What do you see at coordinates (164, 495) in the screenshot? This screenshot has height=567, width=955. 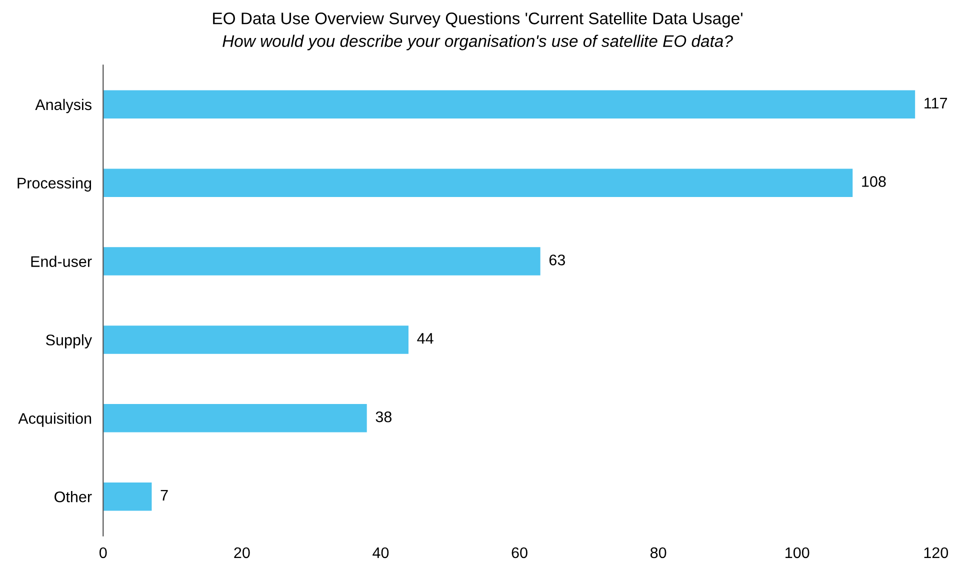 I see `data-label: 7` at bounding box center [164, 495].